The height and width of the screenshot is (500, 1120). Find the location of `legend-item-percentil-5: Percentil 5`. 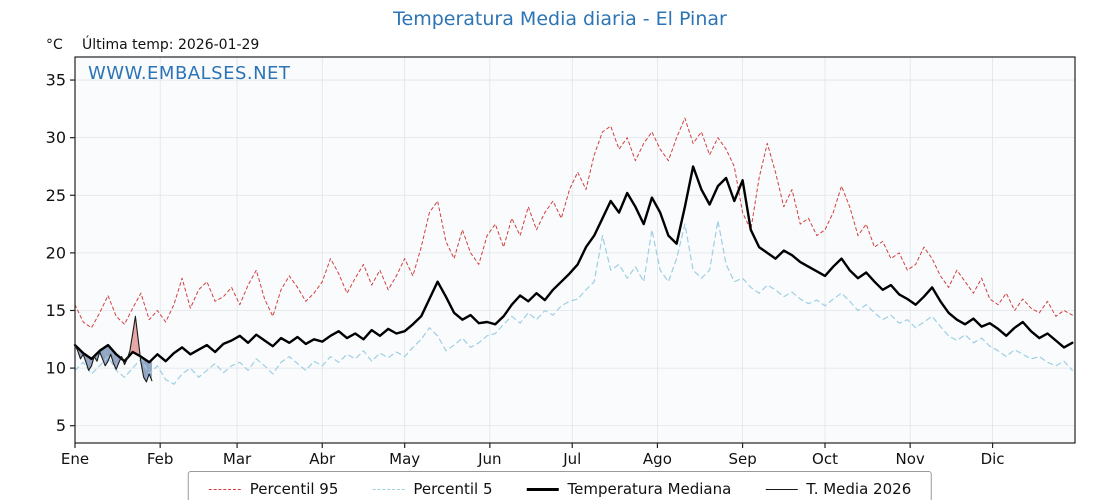

legend-item-percentil-5: Percentil 5 is located at coordinates (432, 489).